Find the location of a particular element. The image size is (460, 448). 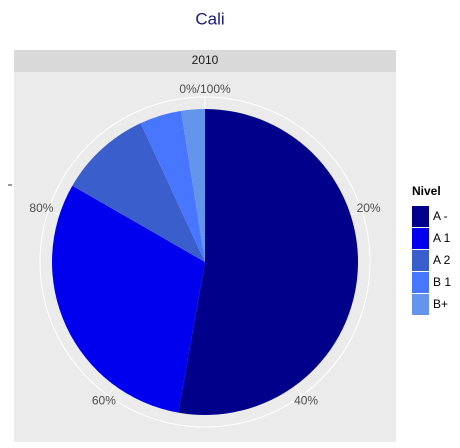

legend-label: A - is located at coordinates (440, 216).